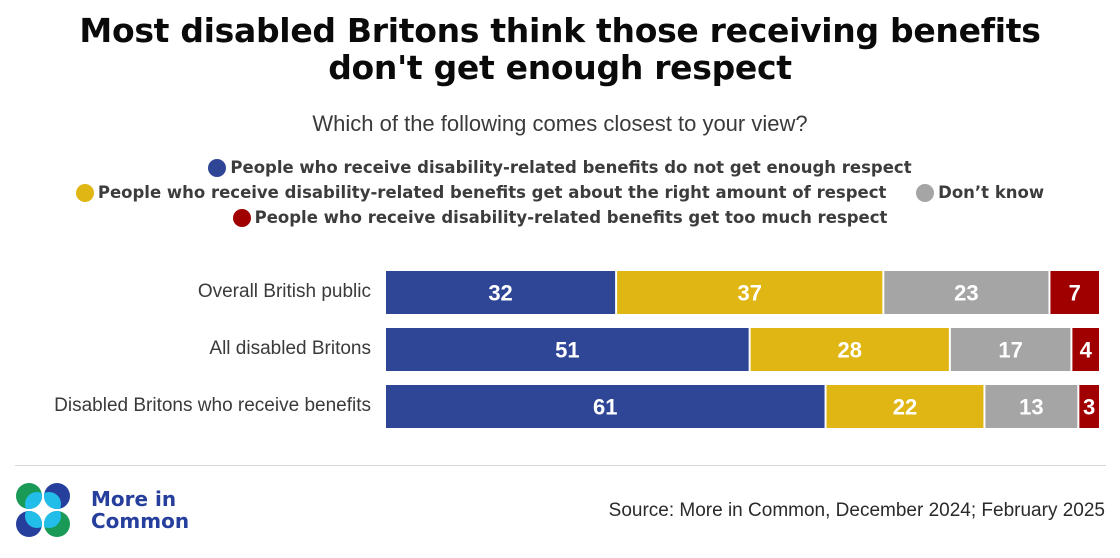  What do you see at coordinates (284, 291) in the screenshot?
I see `category-label-overall-public: Overall British public` at bounding box center [284, 291].